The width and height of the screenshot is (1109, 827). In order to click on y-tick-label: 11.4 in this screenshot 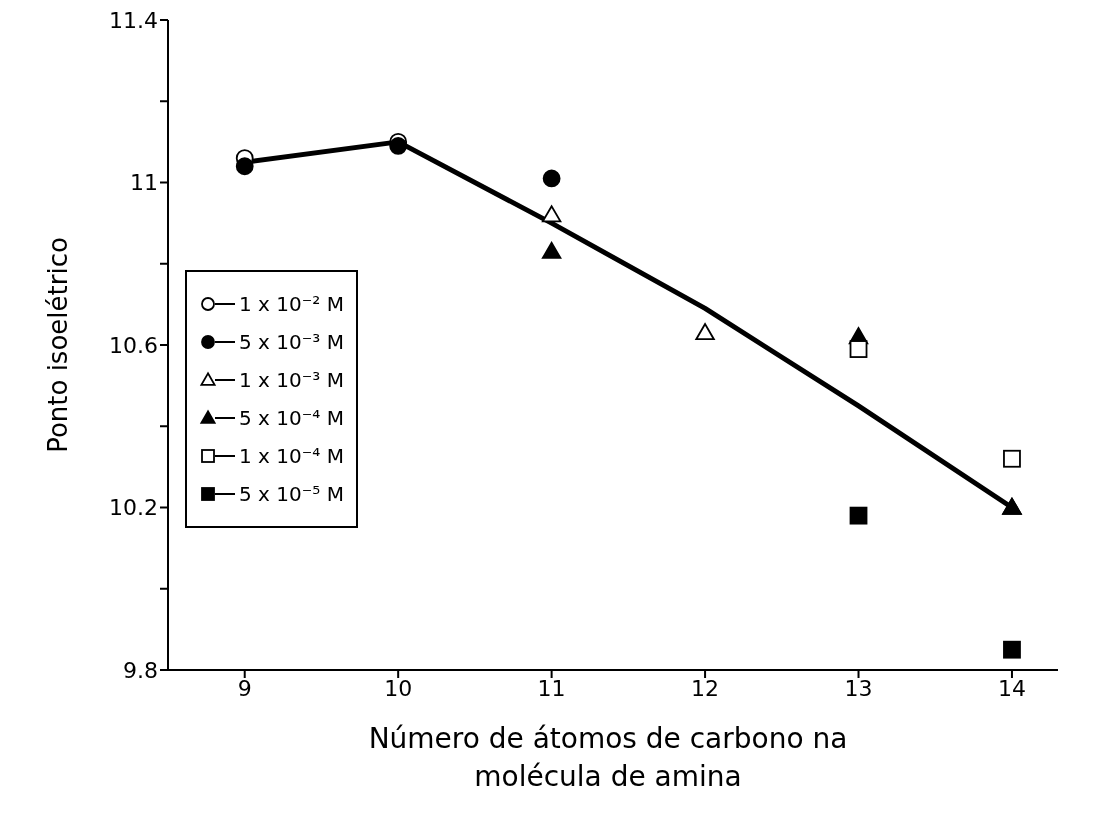, I will do `click(133, 20)`.